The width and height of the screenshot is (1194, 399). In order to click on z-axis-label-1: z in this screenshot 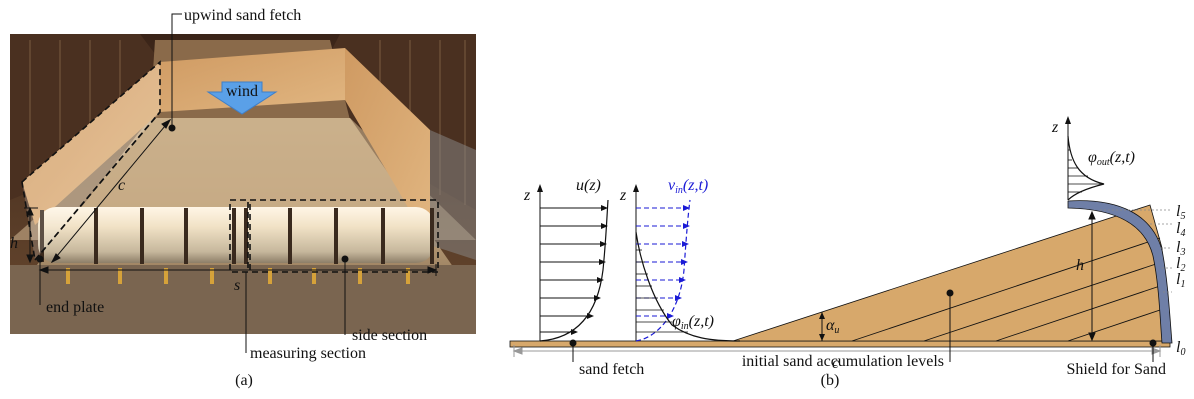, I will do `click(527, 195)`.